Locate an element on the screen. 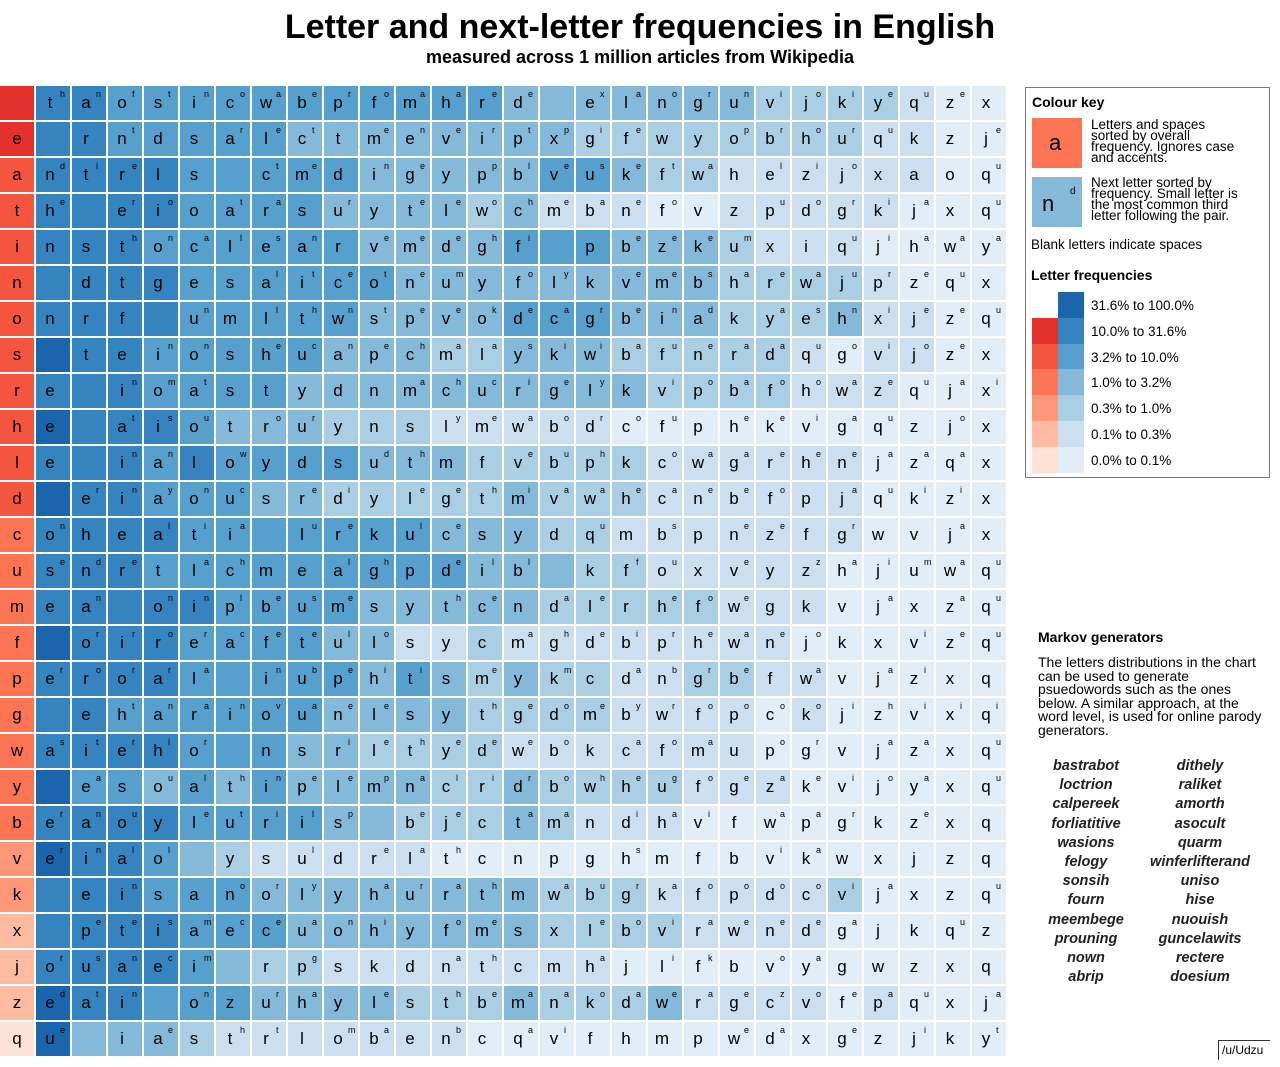 The height and width of the screenshot is (1067, 1280). next-letter-cell: y is located at coordinates (341, 427).